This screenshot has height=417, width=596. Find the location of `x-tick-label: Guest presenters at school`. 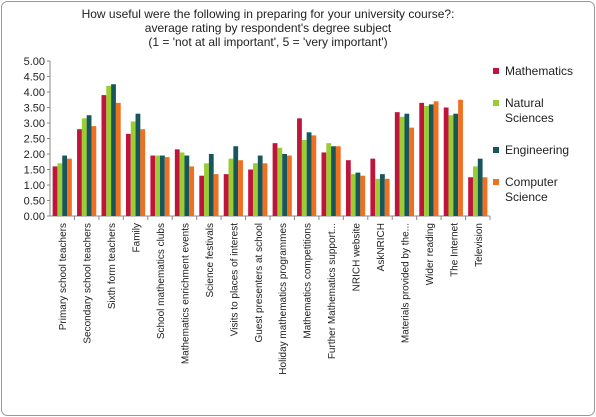

x-tick-label: Guest presenters at school is located at coordinates (259, 283).